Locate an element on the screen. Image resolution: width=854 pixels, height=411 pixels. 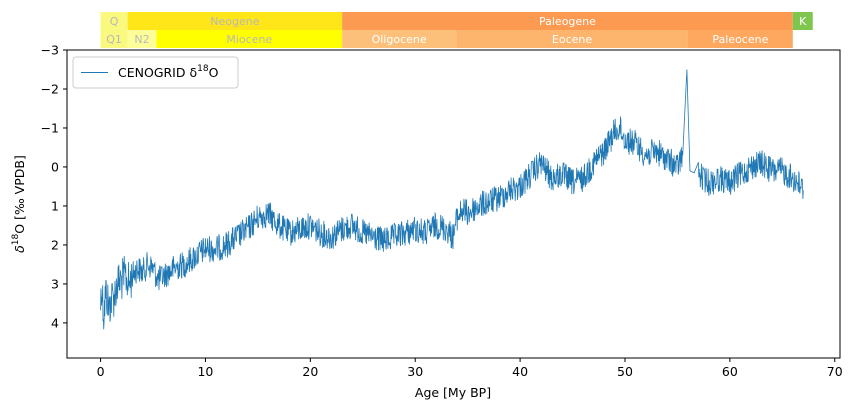
y-tick-label: 2 is located at coordinates (55, 244).